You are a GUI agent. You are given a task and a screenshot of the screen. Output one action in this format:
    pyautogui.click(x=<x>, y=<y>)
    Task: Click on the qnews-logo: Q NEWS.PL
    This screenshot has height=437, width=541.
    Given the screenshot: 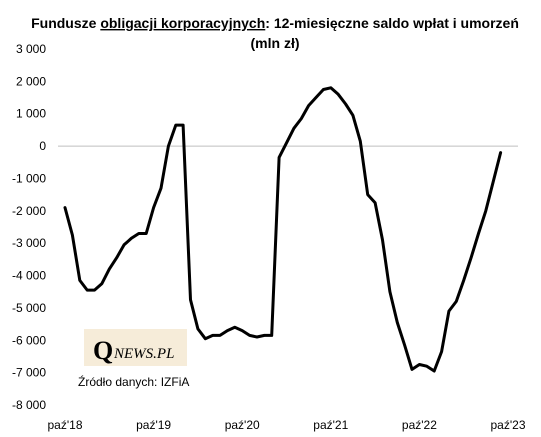 What is the action you would take?
    pyautogui.click(x=135, y=347)
    